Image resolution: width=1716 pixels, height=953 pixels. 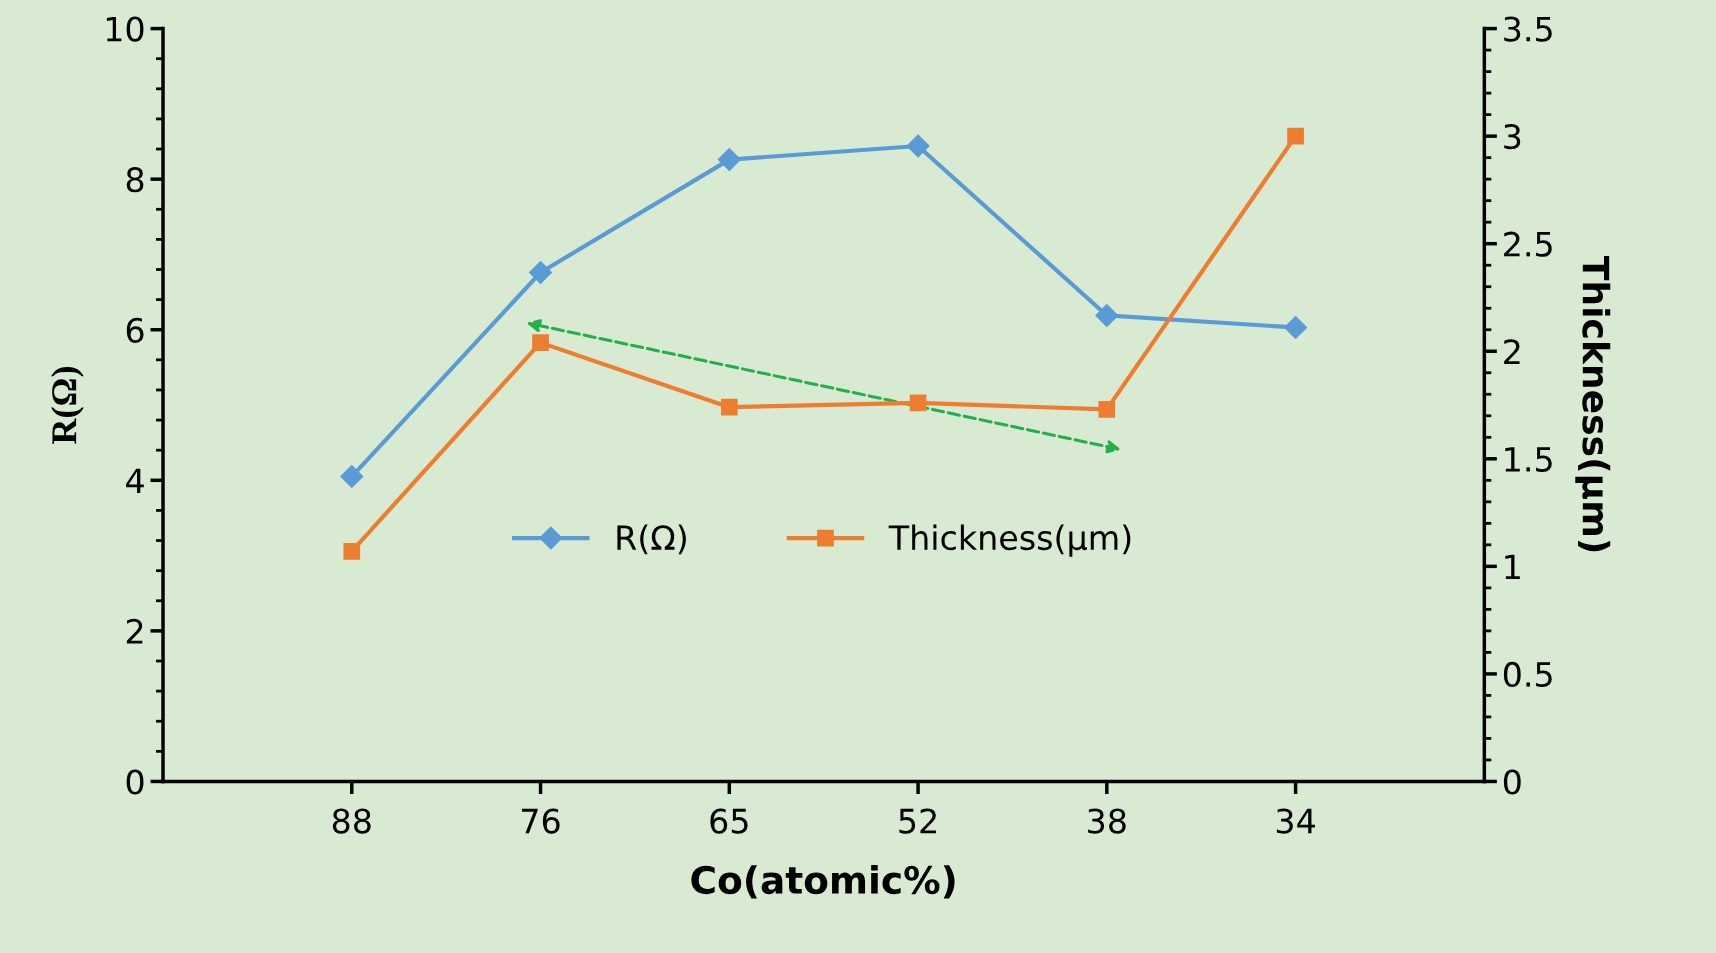 I want to click on y2-tick-label: 3.5, so click(x=1528, y=29).